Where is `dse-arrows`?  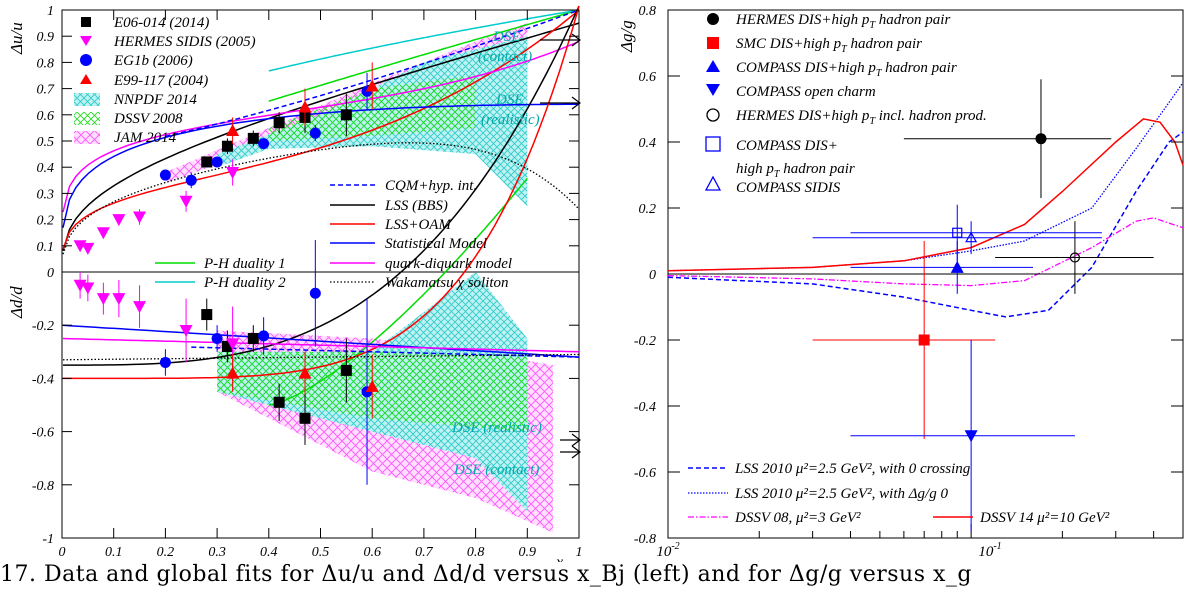 dse-arrows is located at coordinates (560, 246).